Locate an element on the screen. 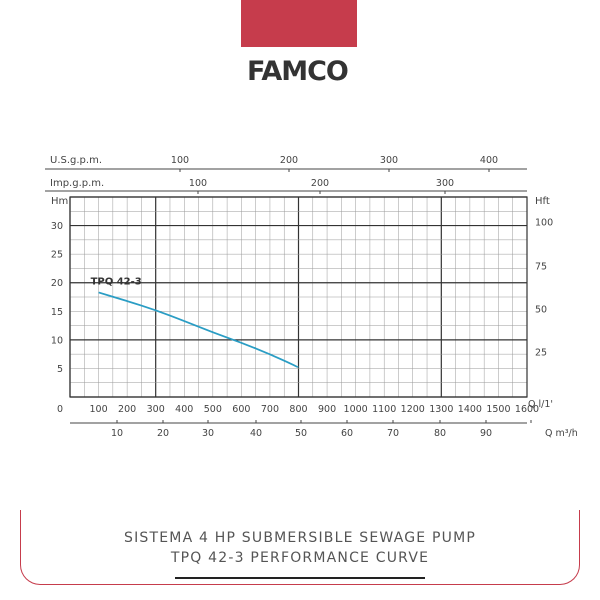 This screenshot has width=600, height=600. lpm-tick-label: 1100 is located at coordinates (384, 409).